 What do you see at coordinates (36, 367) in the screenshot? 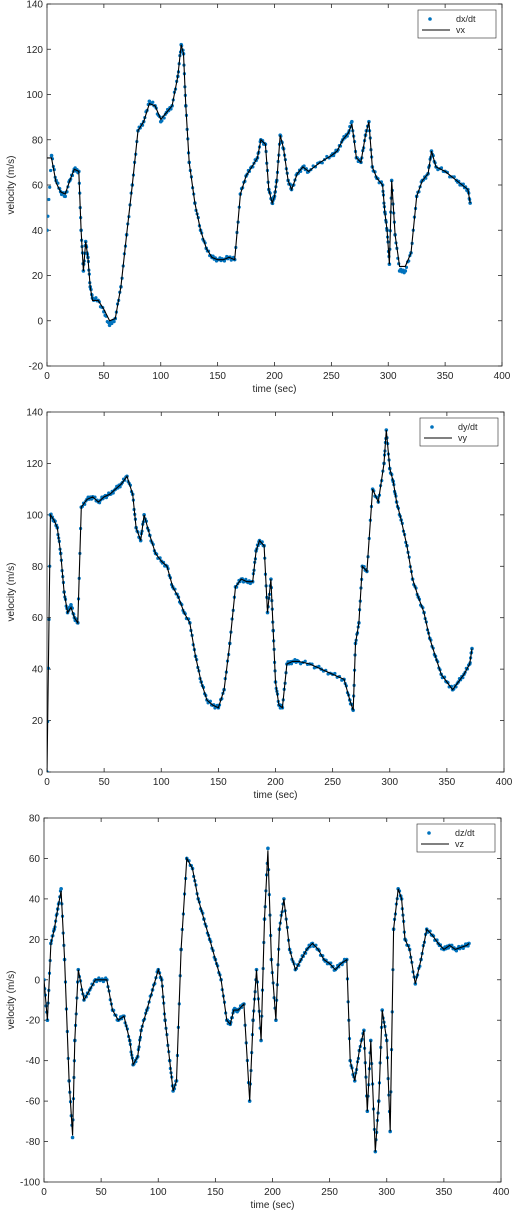
I see `y-tick-label: -20` at bounding box center [36, 367].